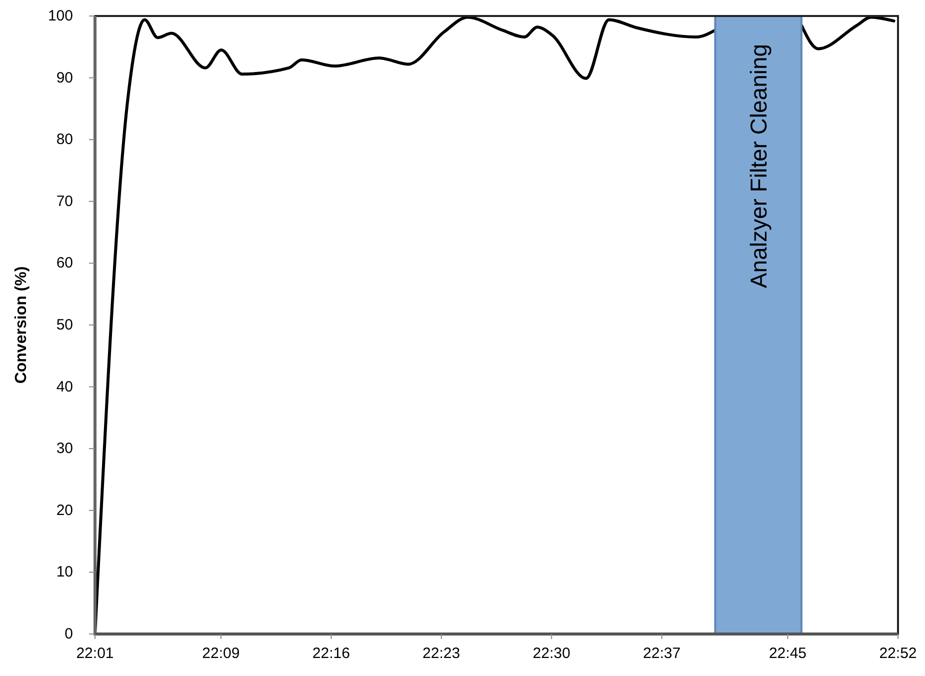  What do you see at coordinates (95, 653) in the screenshot?
I see `x-tick-label: 22:01` at bounding box center [95, 653].